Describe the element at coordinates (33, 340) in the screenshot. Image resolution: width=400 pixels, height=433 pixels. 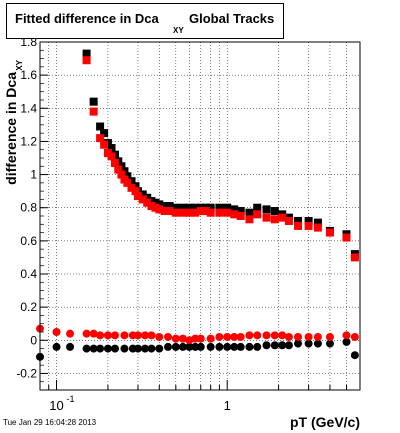
I see `y-tick-label: 0` at that location.